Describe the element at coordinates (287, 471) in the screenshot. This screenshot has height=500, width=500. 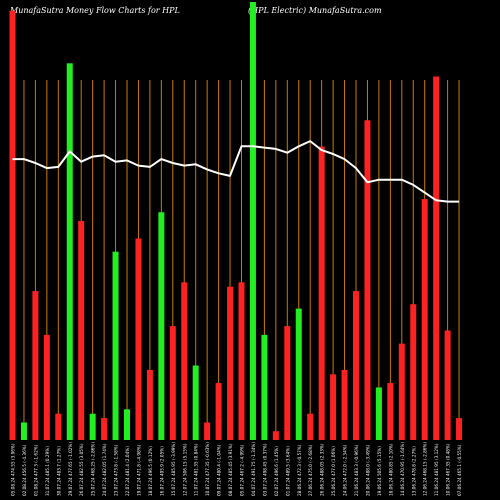
I see `x-tick-label: 01.07.24 489.5 (3.64%)` at that location.